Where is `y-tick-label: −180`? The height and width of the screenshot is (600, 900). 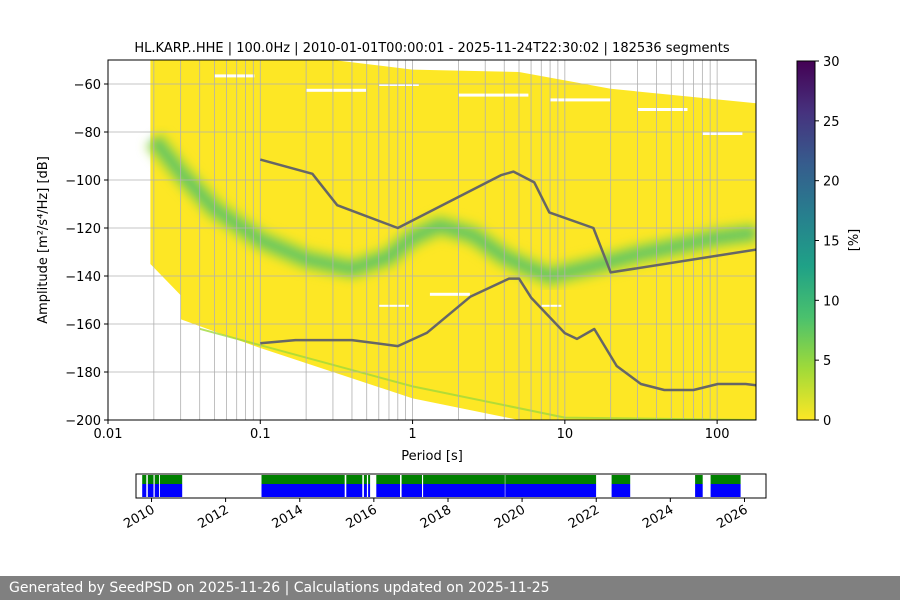
y-tick-label: −180 is located at coordinates (83, 373).